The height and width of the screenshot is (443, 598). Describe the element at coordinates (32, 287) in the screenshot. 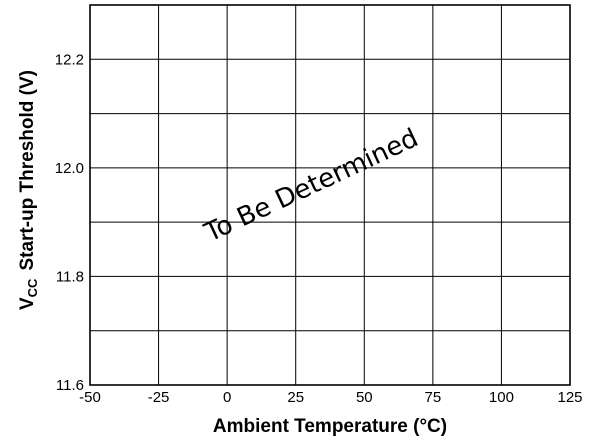

I see `y-axis-title-subscript: CC` at that location.